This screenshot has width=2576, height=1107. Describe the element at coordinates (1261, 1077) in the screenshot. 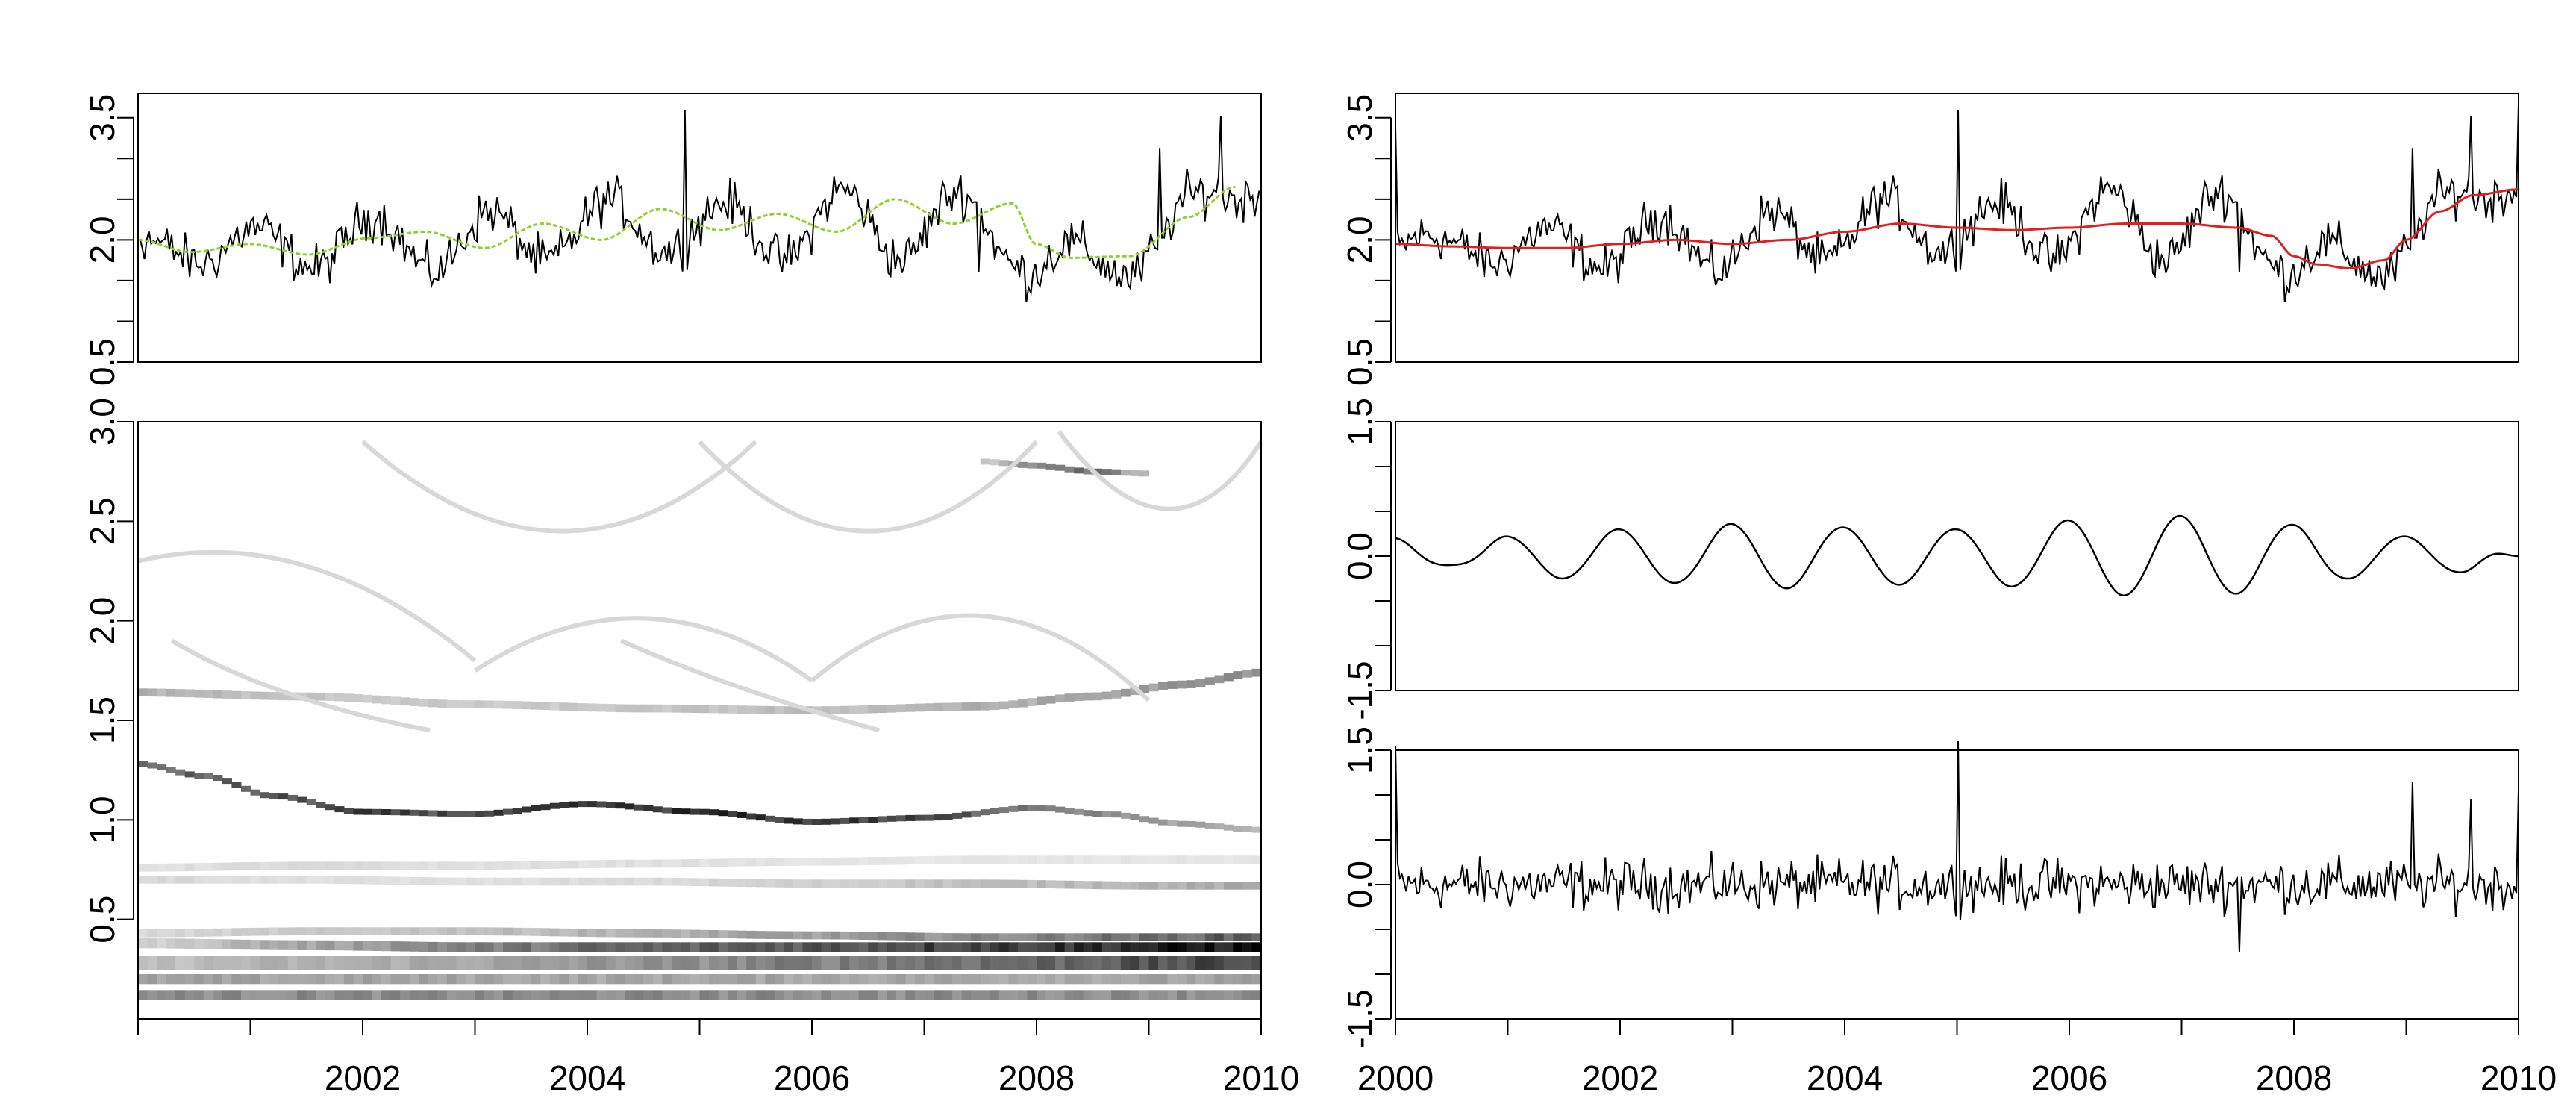

I see `panel-timefreq-x-tick-label: 2010` at that location.